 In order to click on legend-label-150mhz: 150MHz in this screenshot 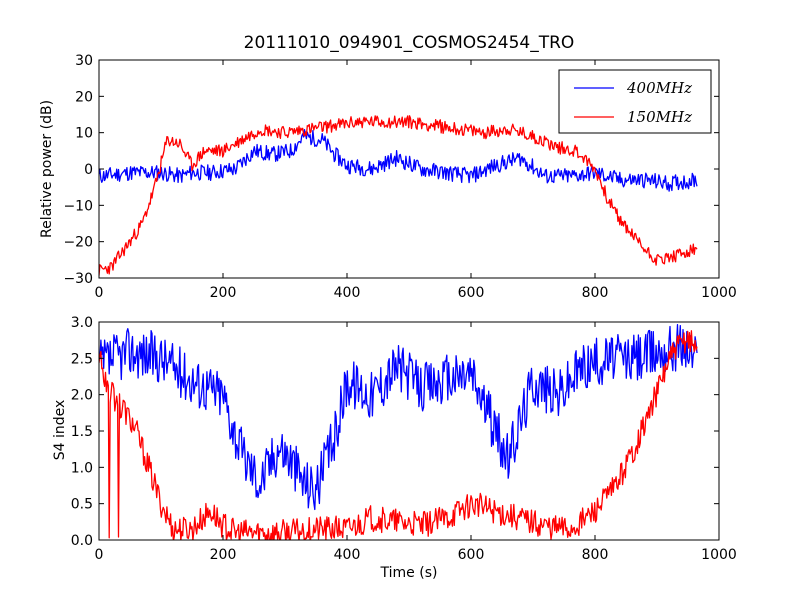, I will do `click(659, 117)`.